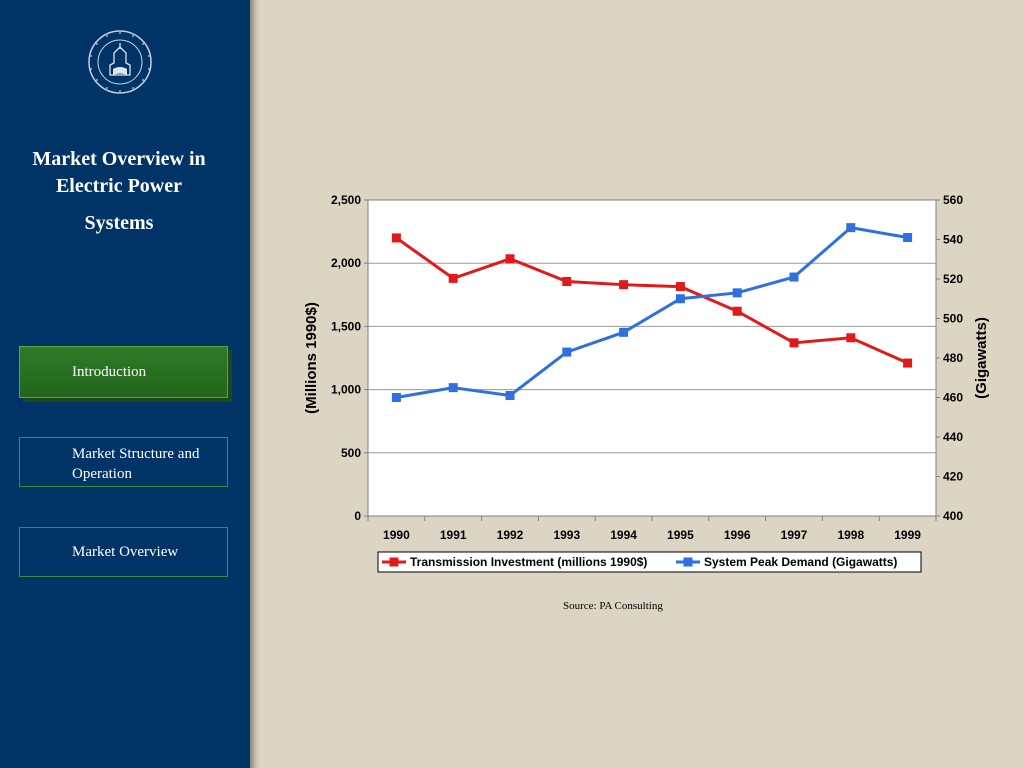 The height and width of the screenshot is (768, 1024). I want to click on title-line-2: Electric Power, so click(119, 186).